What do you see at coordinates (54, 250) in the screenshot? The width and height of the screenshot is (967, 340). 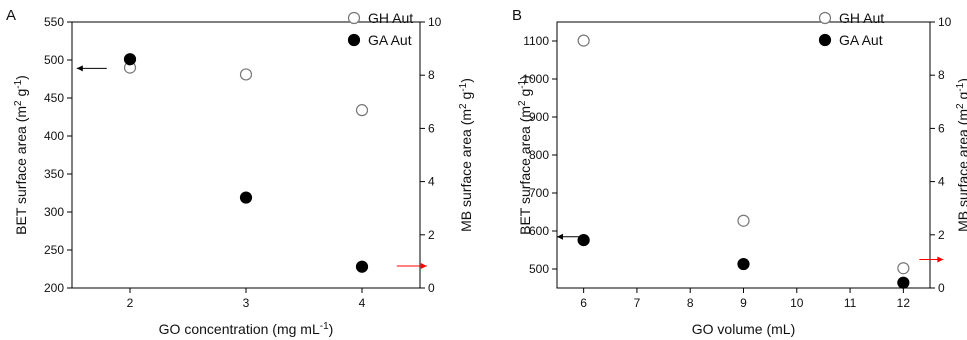 I see `y-left-tick-label: 250` at bounding box center [54, 250].